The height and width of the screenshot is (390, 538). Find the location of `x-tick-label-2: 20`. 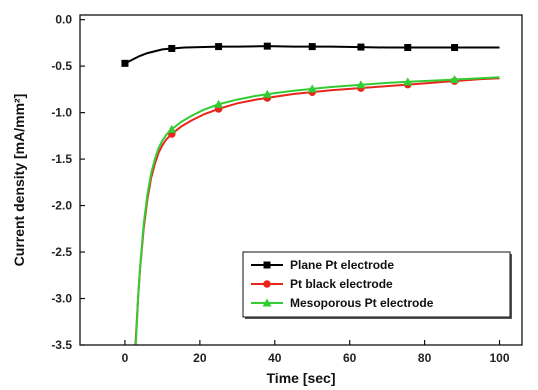

x-tick-label-2: 20 is located at coordinates (200, 358).